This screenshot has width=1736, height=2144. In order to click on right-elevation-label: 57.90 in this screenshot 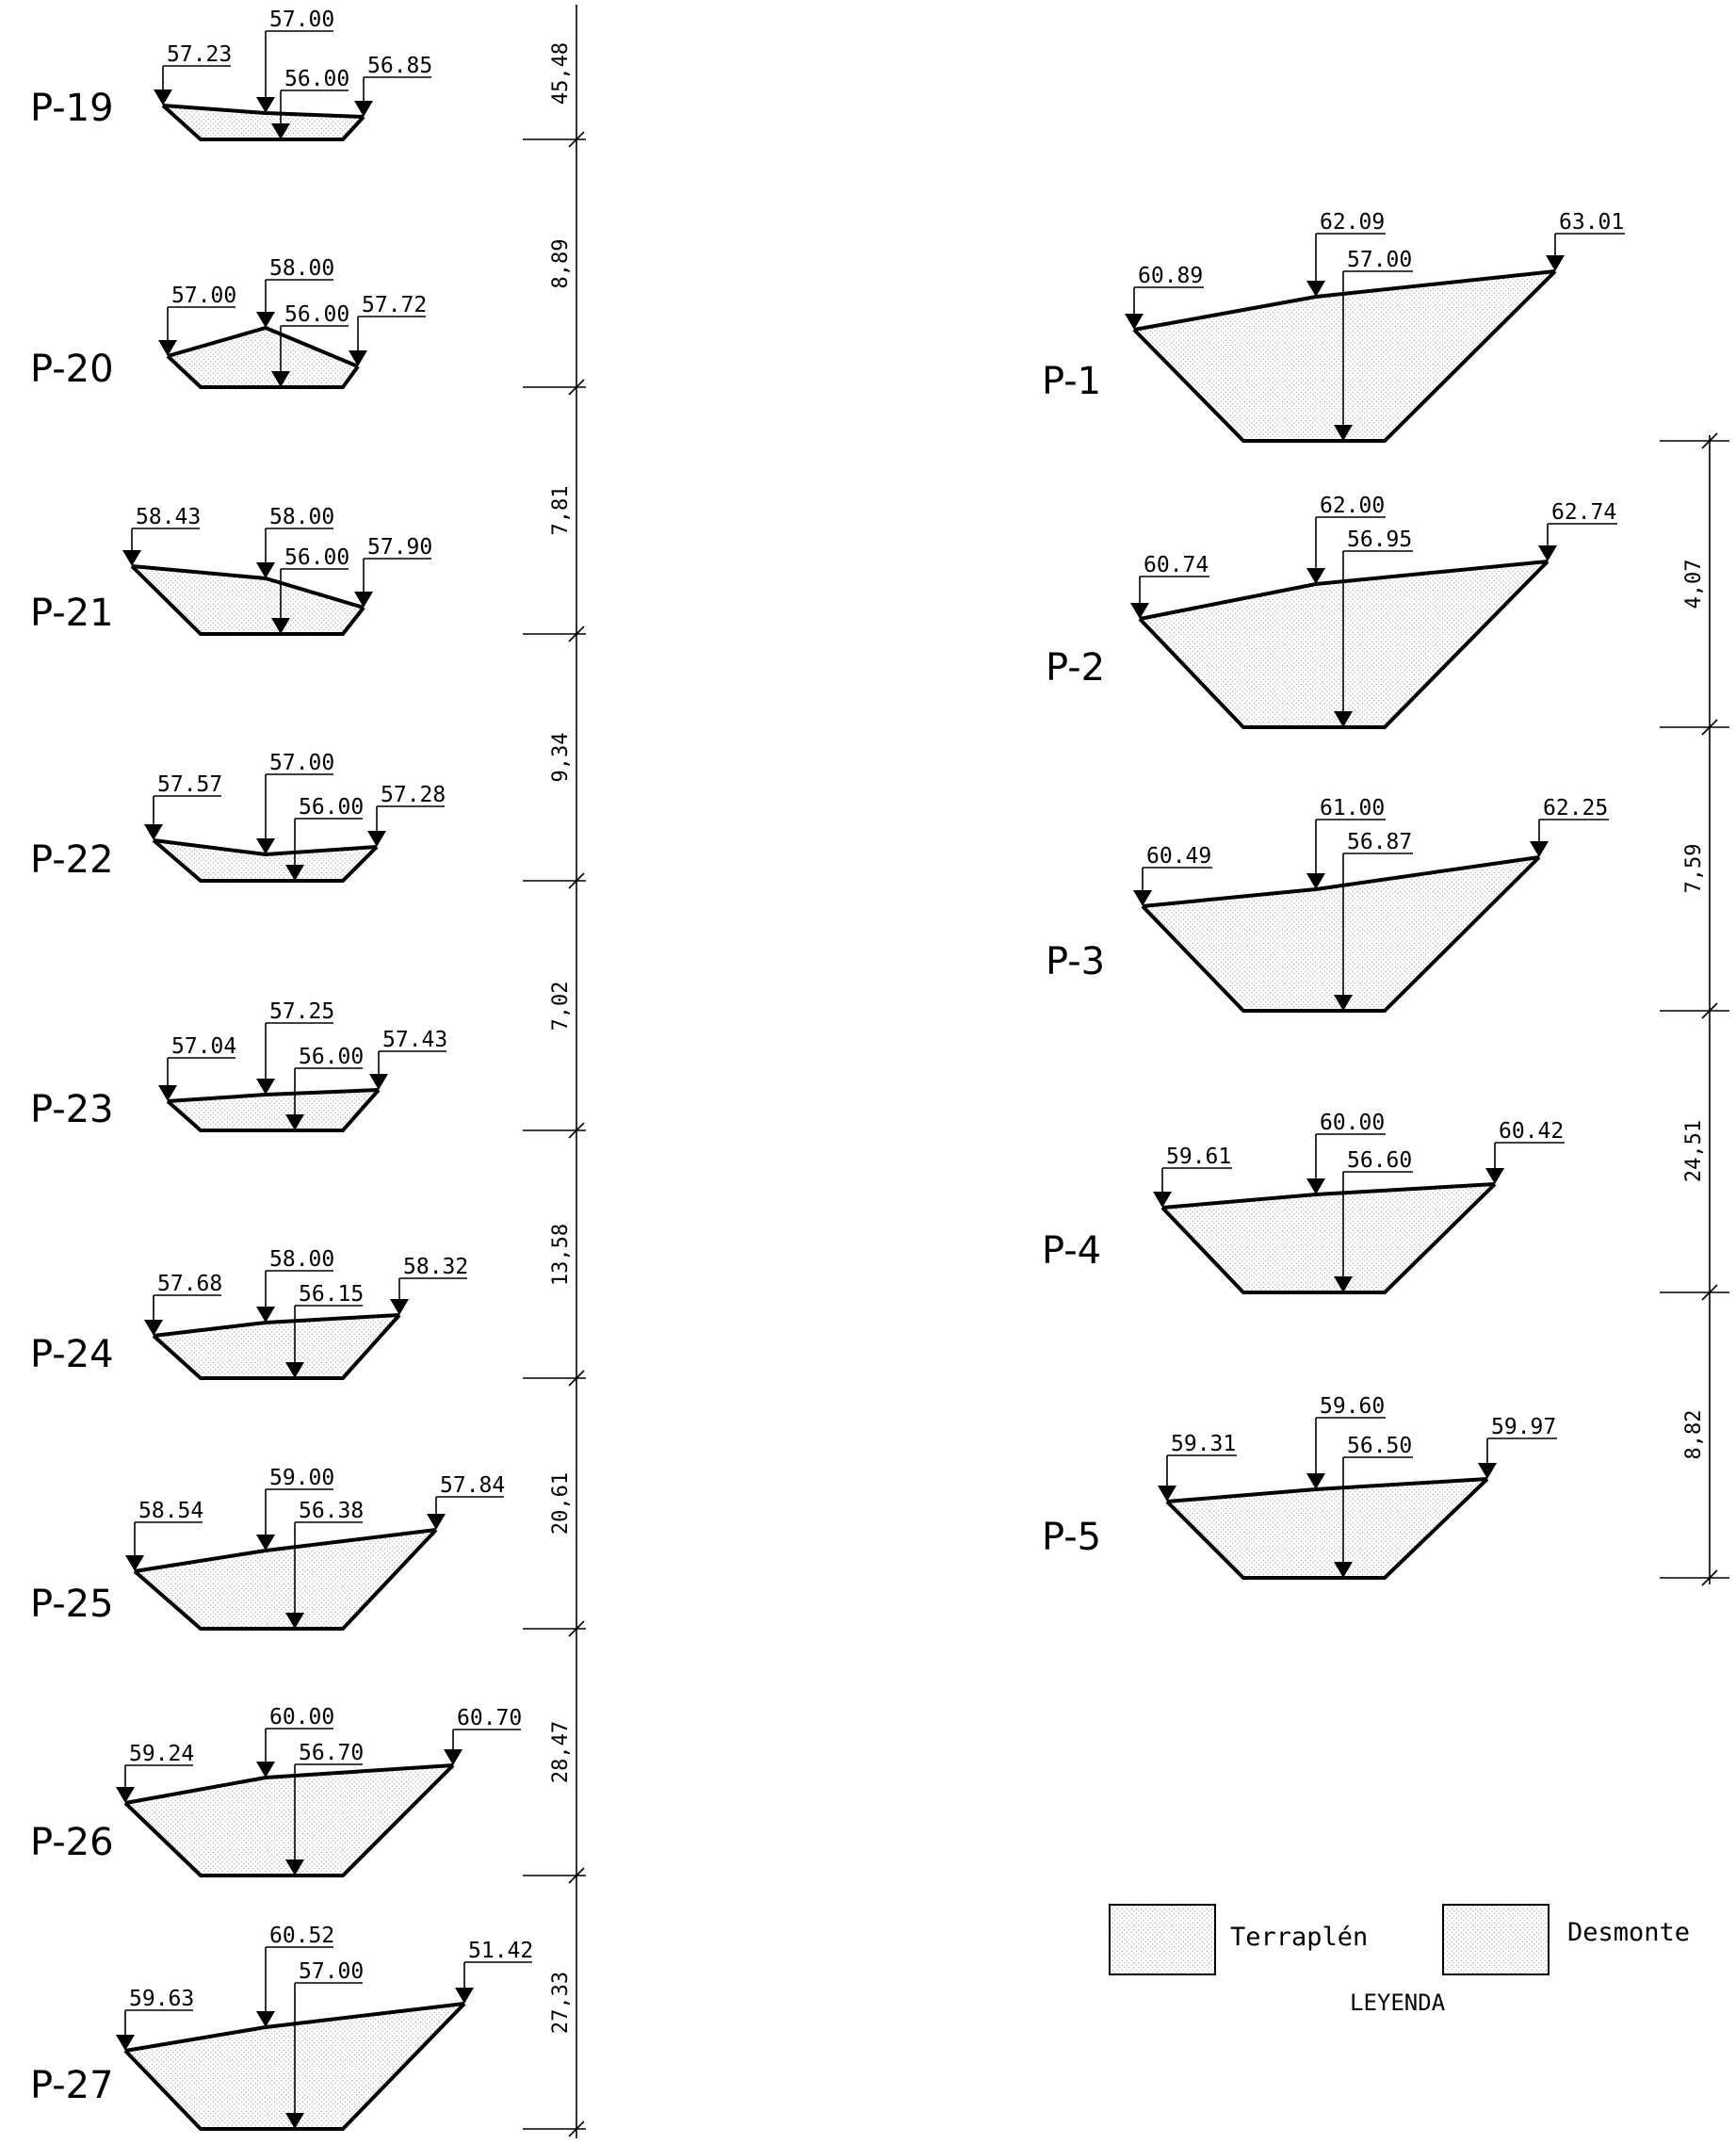, I will do `click(399, 547)`.